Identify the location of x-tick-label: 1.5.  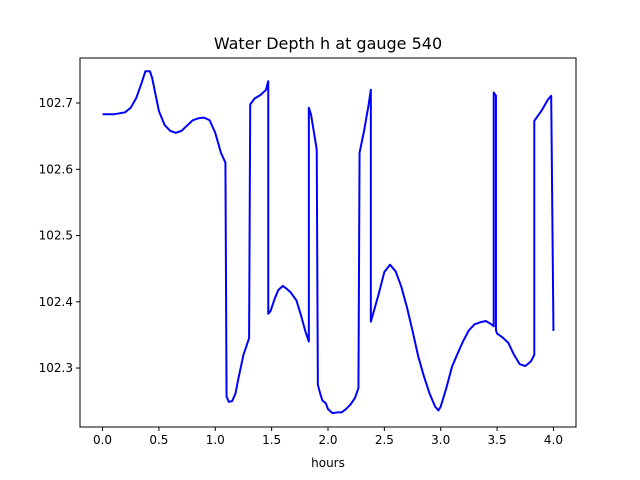
(271, 440).